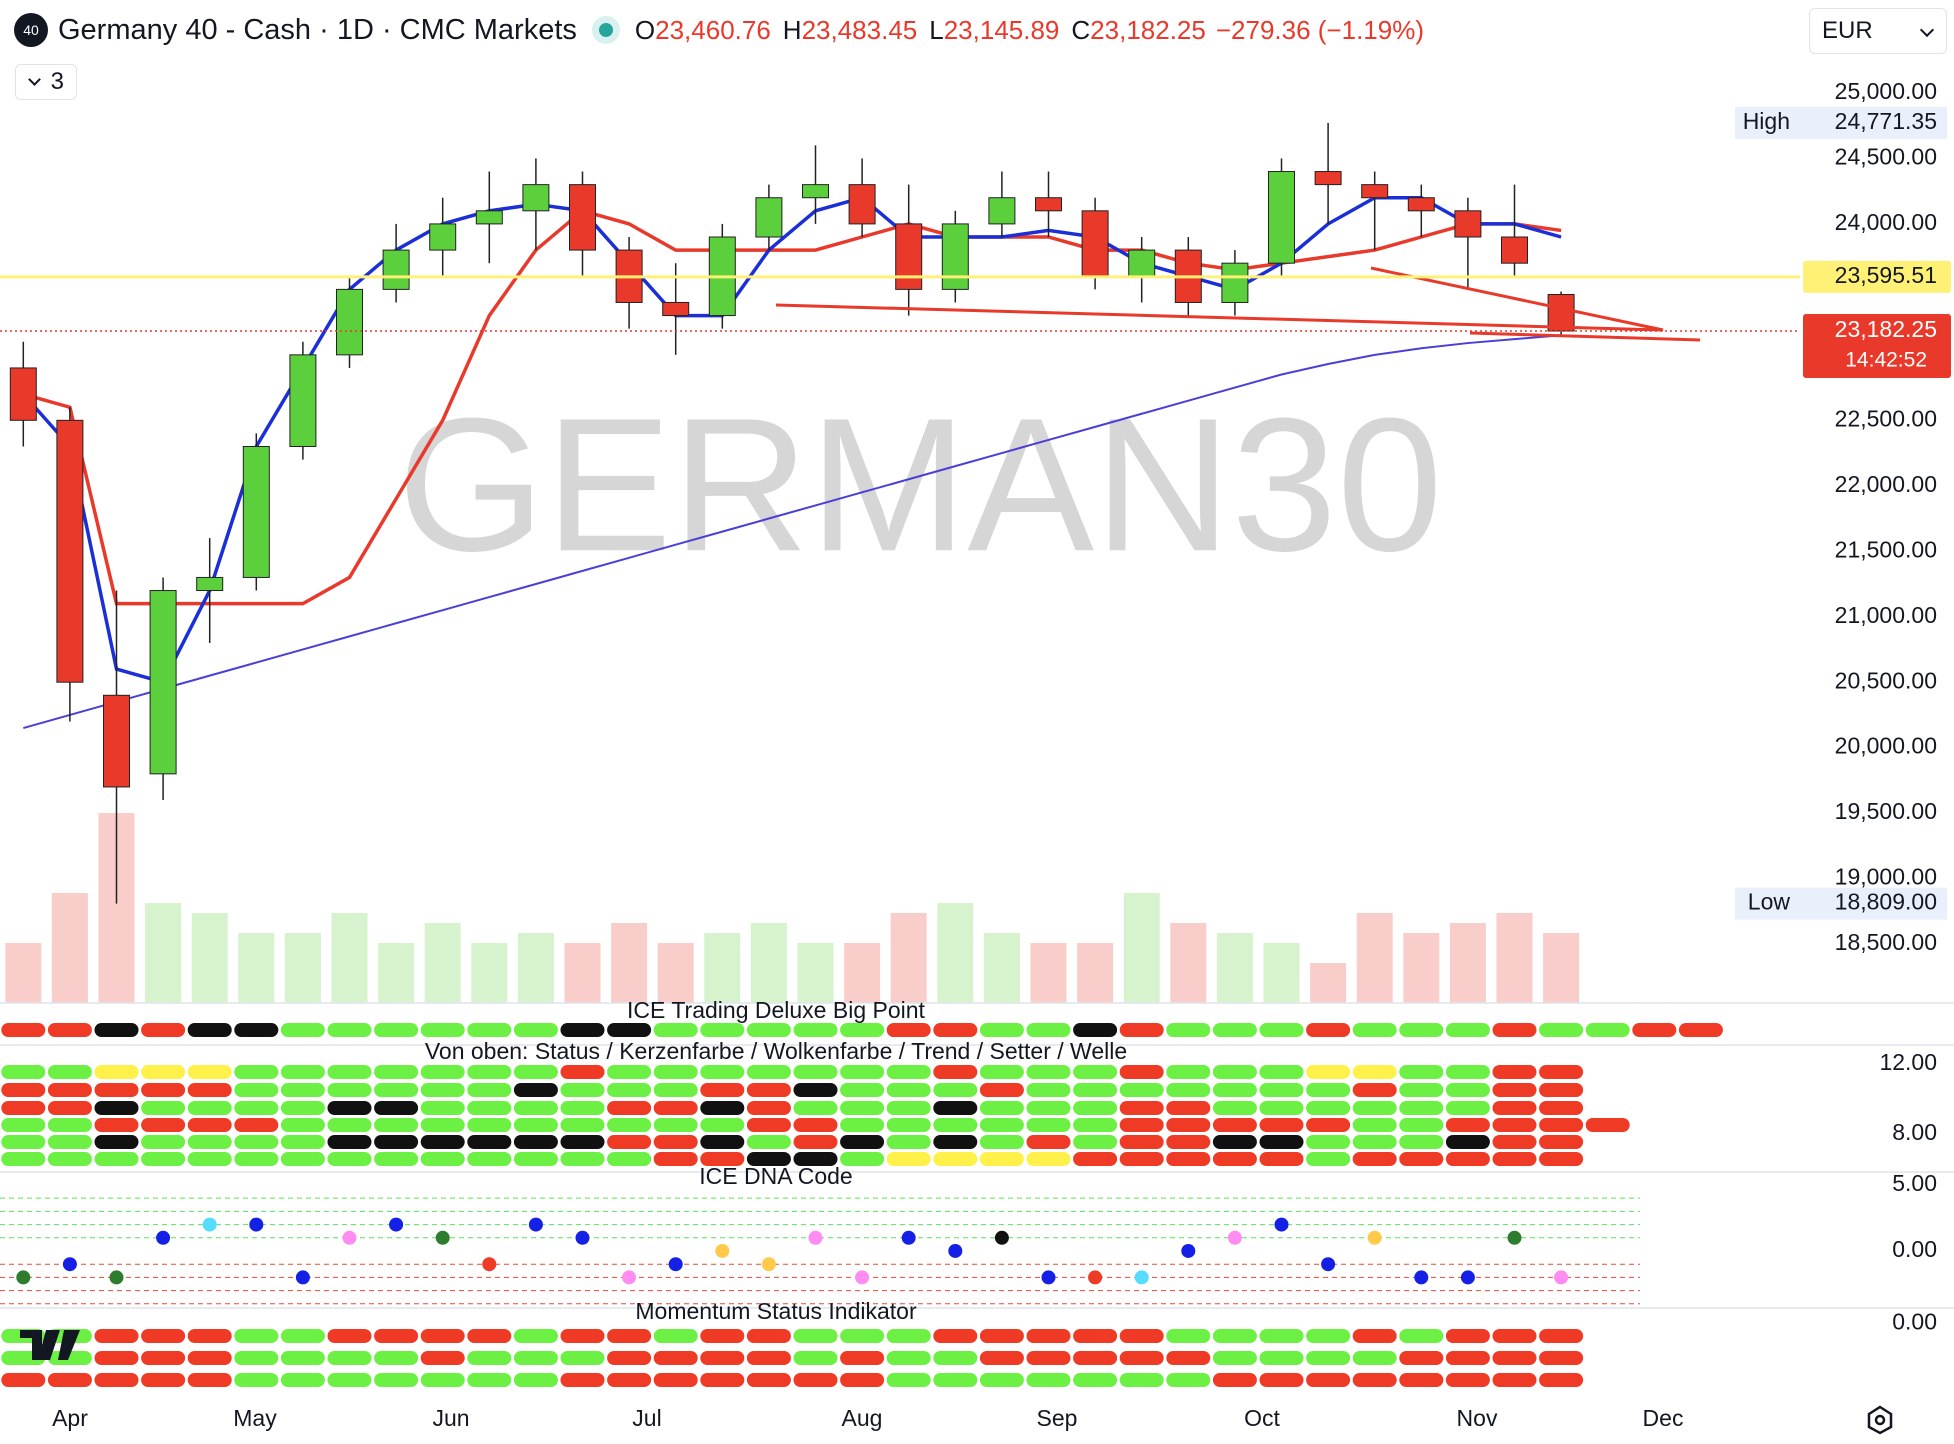 Image resolution: width=1954 pixels, height=1444 pixels. I want to click on ohlc-value: 23,145.89, so click(1001, 29).